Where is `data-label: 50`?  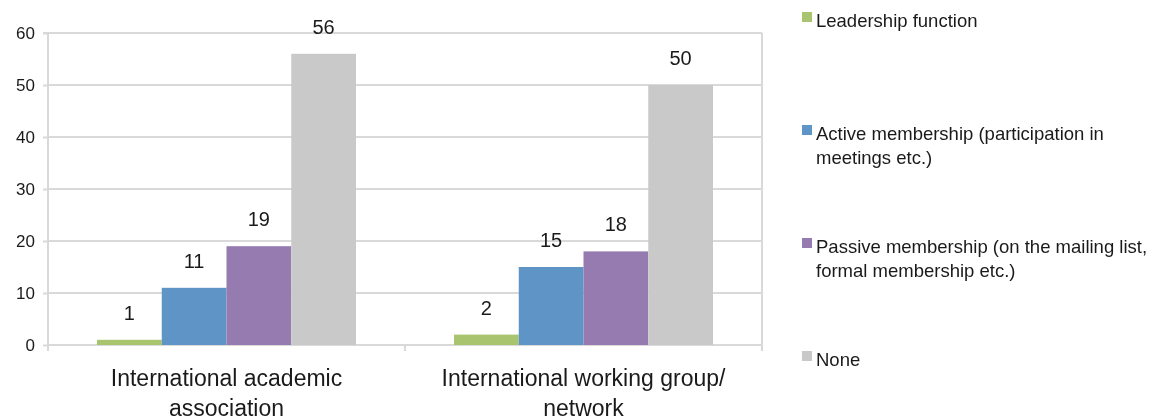 data-label: 50 is located at coordinates (680, 58).